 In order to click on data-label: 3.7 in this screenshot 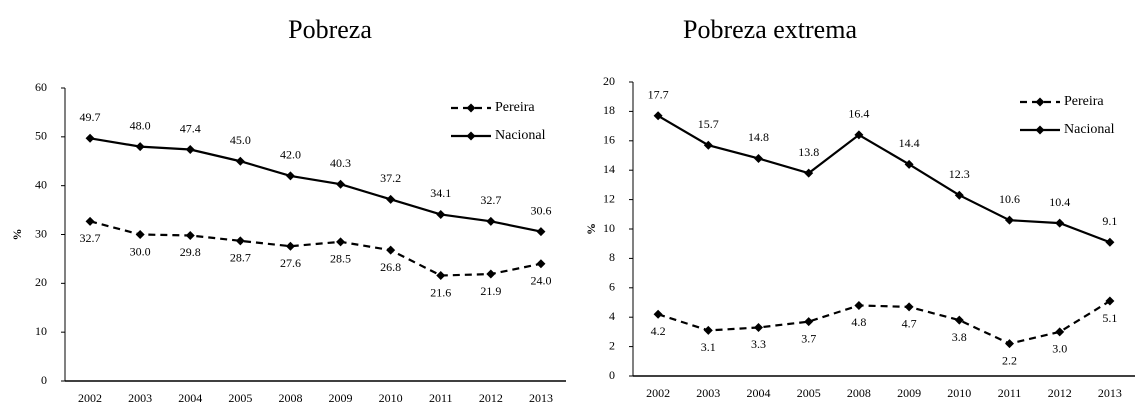, I will do `click(808, 338)`.